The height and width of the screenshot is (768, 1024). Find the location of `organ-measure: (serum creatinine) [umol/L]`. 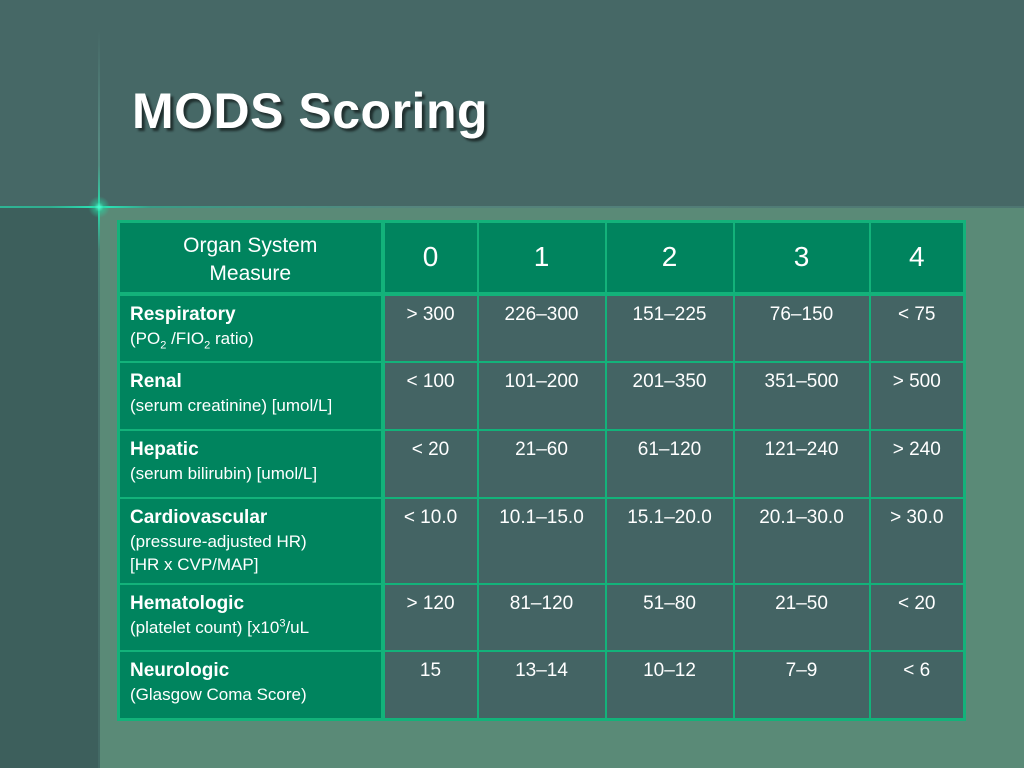

organ-measure: (serum creatinine) [umol/L] is located at coordinates (231, 405).